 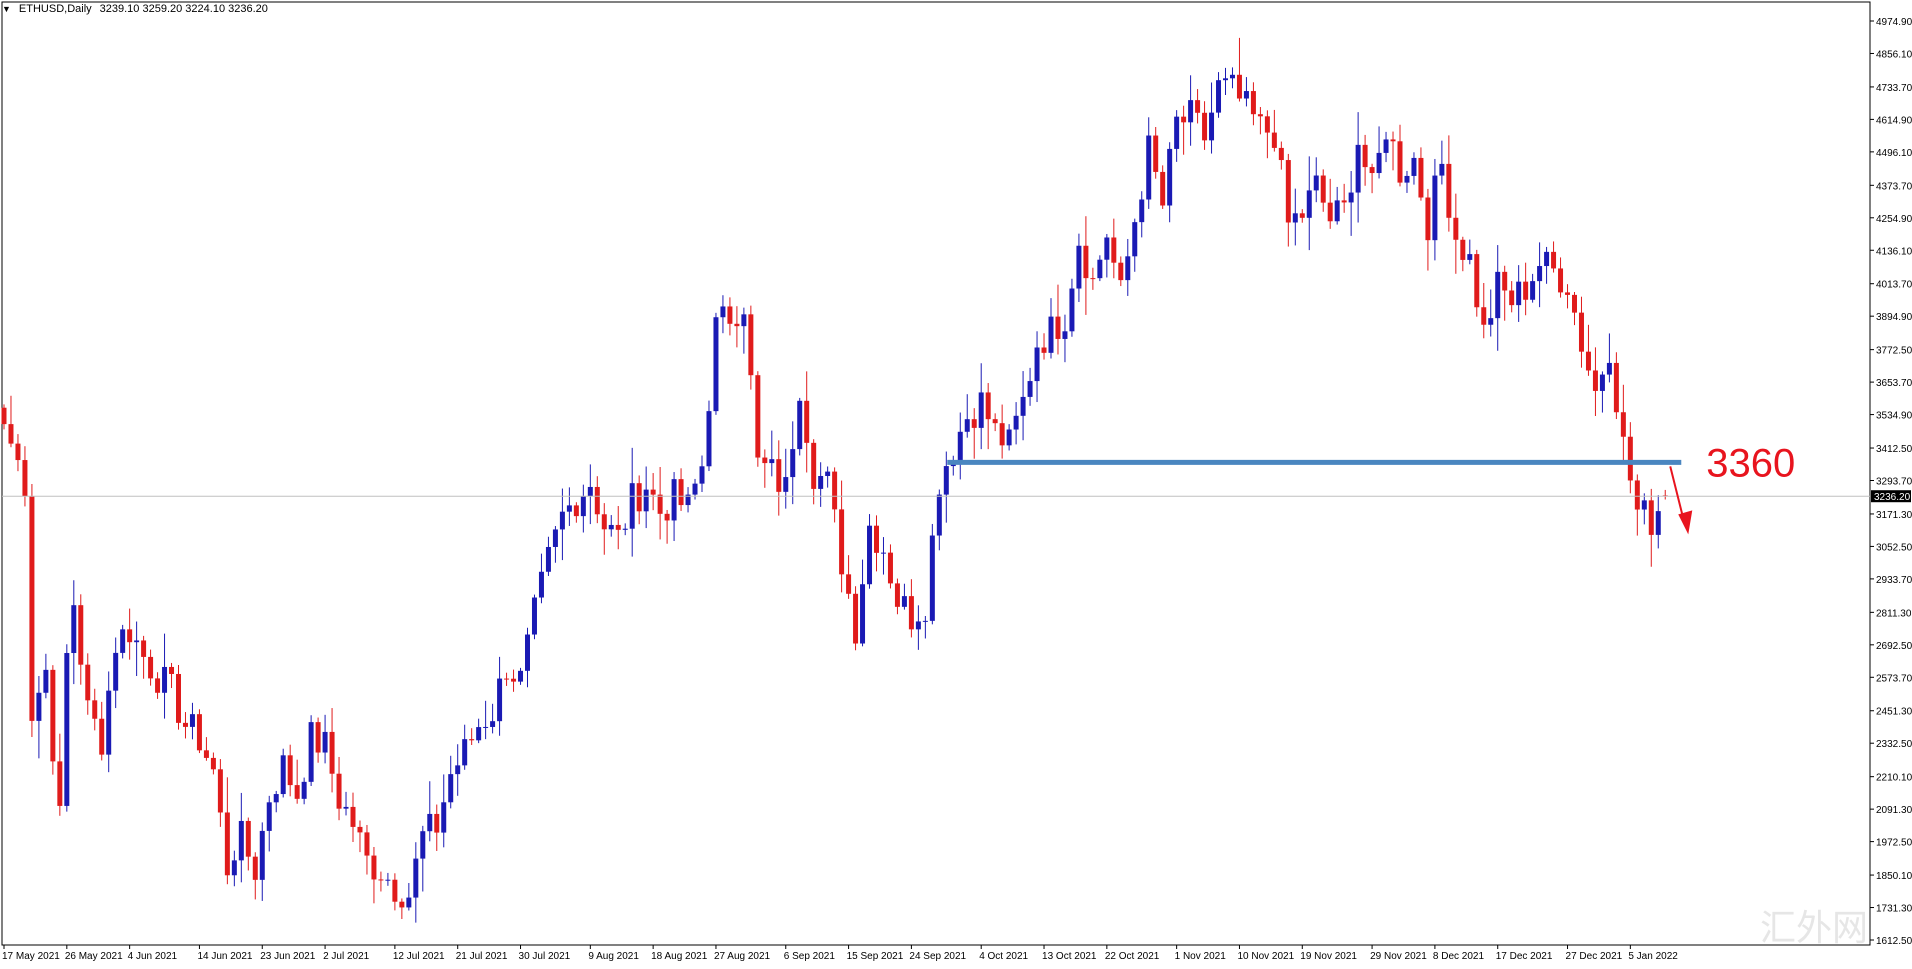 What do you see at coordinates (31, 956) in the screenshot?
I see `x-tick-label: 17 May 2021` at bounding box center [31, 956].